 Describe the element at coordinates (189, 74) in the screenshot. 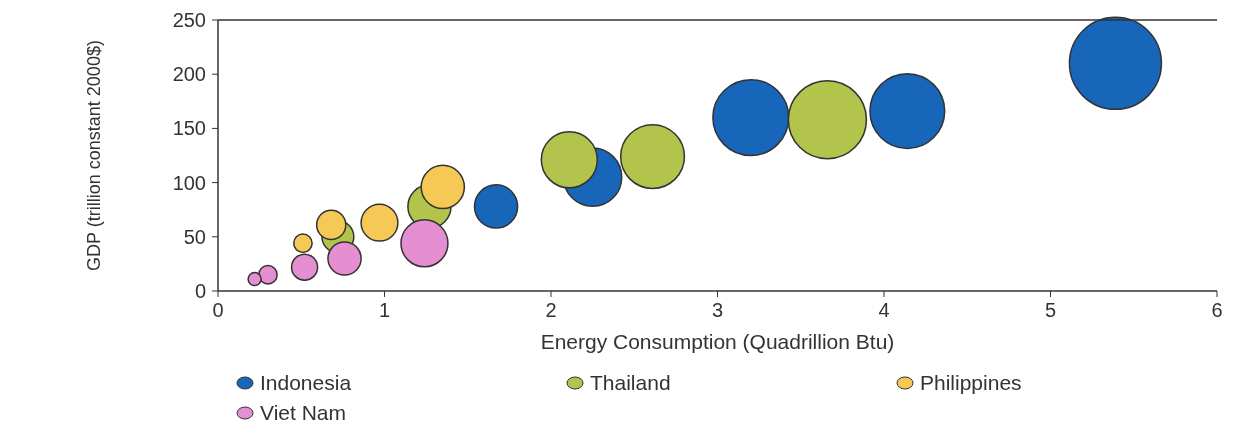

I see `y-tick-label: 200` at that location.